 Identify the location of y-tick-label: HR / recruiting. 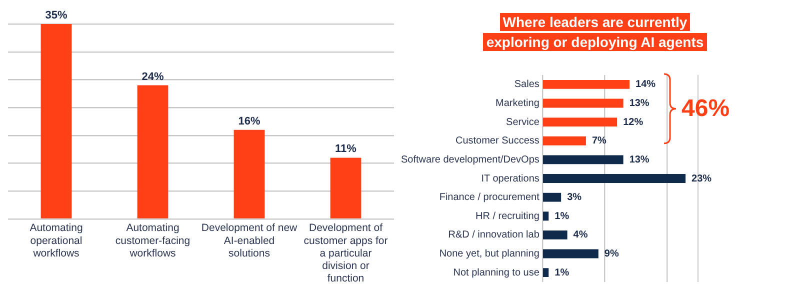
(507, 216).